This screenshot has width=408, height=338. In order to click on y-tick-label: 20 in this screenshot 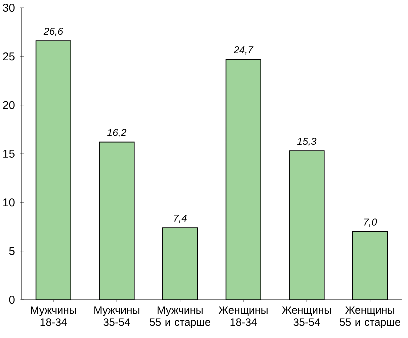, I will do `click(9, 105)`.